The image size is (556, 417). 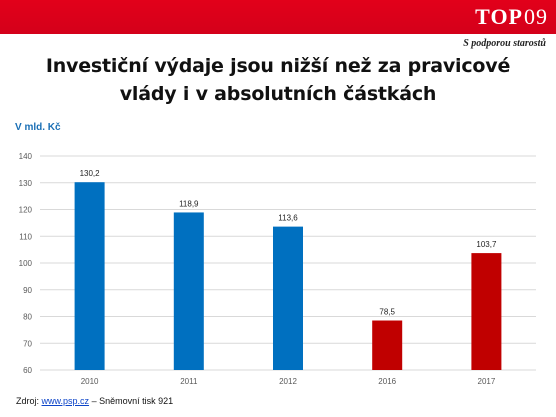 I want to click on data-label: 130,2, so click(x=90, y=173).